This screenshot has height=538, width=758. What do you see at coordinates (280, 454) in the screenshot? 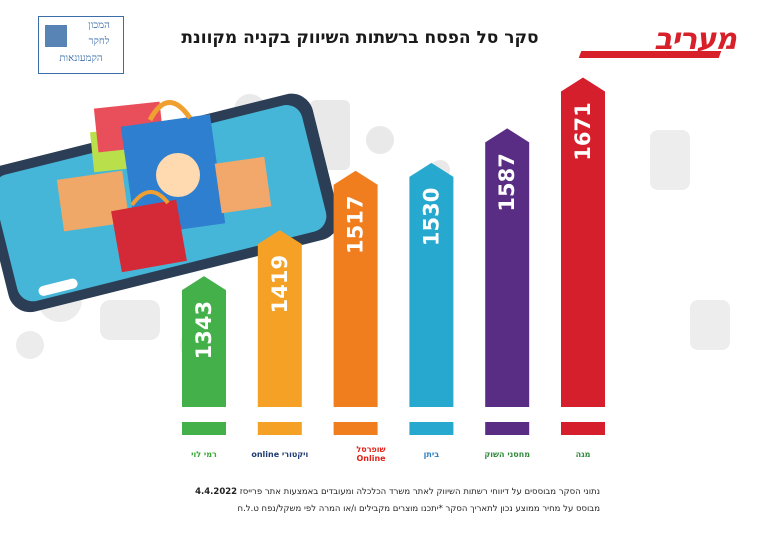
I see `store-logo-1: ויקטורי online` at bounding box center [280, 454].